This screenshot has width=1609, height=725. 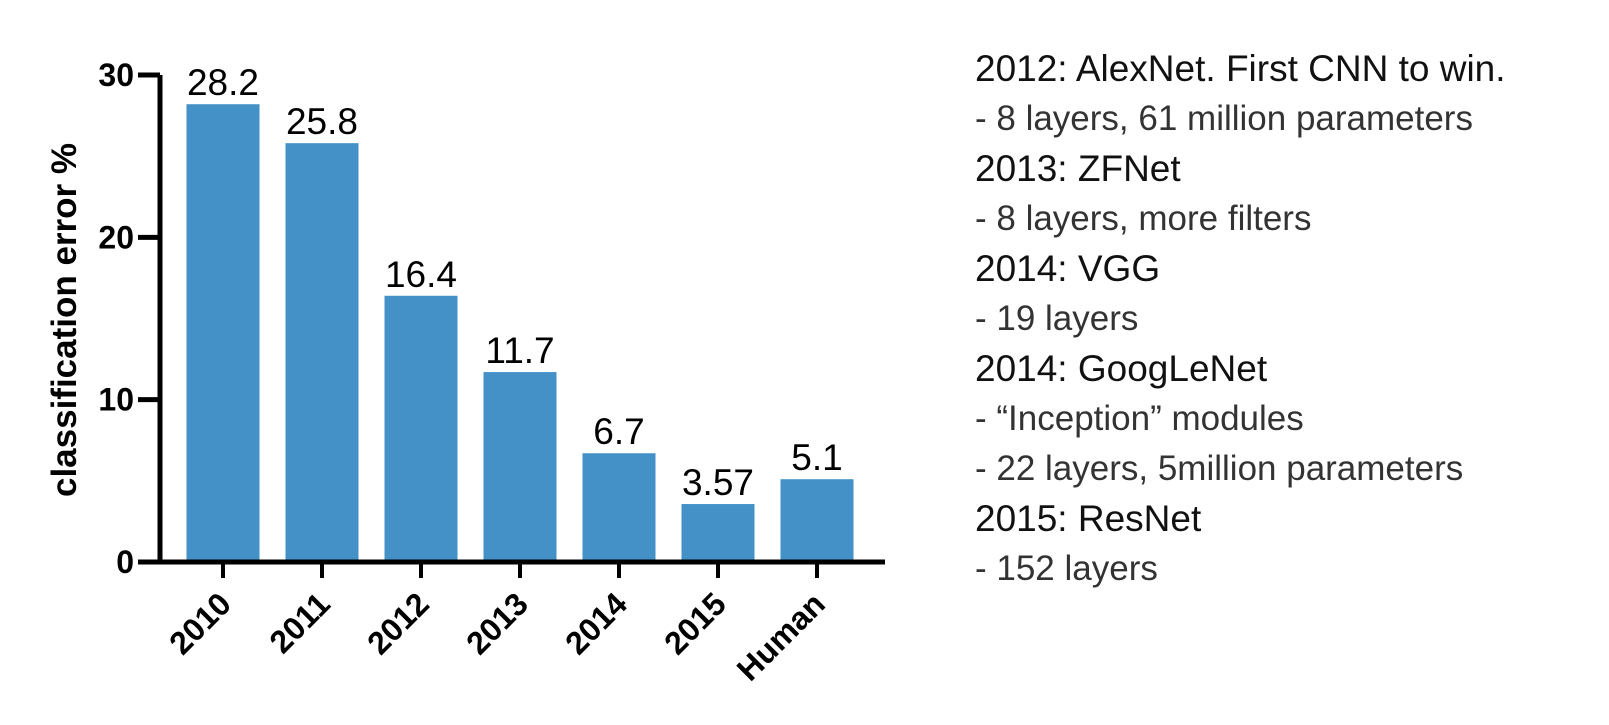 I want to click on note-heading: 2014: VGG, so click(x=1068, y=268).